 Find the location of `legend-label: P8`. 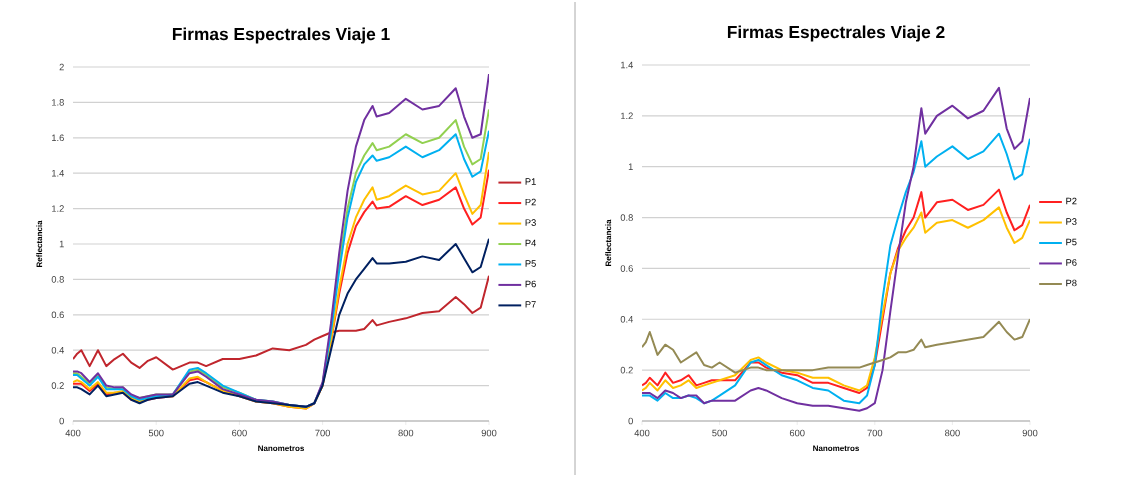

legend-label: P8 is located at coordinates (1071, 283).